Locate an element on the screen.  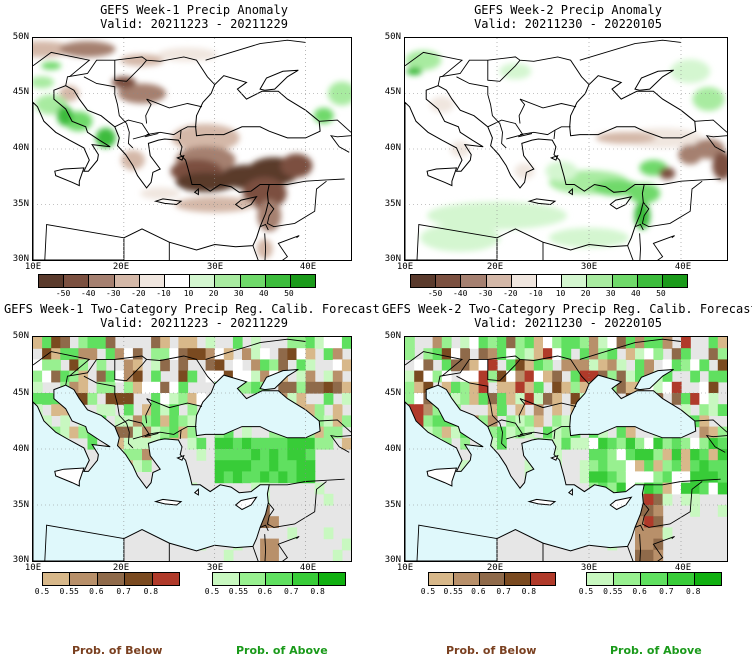
colorbar-tick-label: 50 is located at coordinates (289, 293).